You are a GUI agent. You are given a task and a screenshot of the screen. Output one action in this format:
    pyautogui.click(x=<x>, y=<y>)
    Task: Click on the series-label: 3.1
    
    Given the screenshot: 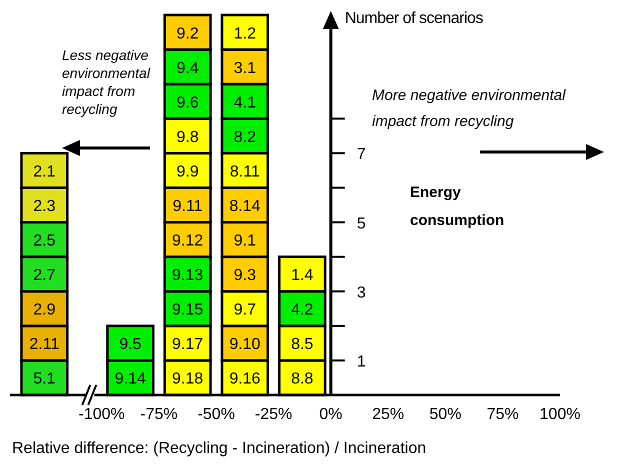 What is the action you would take?
    pyautogui.click(x=245, y=68)
    